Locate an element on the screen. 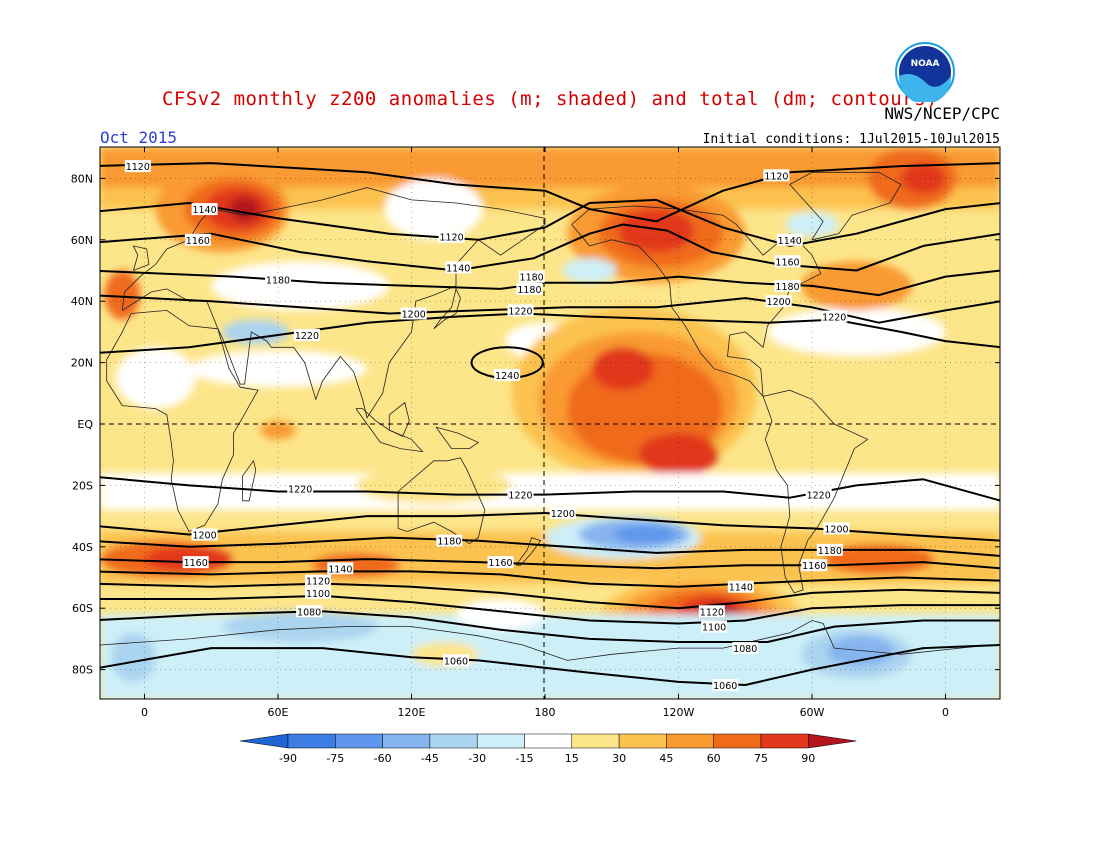  contour-label-text: 1140 is located at coordinates (204, 210).